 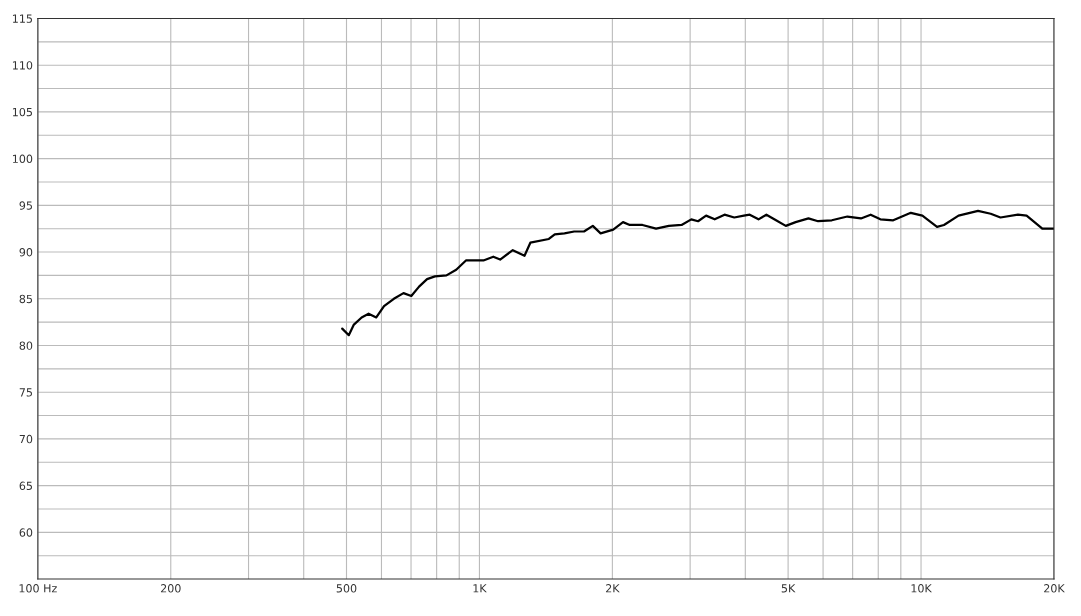 I want to click on x-tick-label: 100 Hz, so click(x=38, y=588).